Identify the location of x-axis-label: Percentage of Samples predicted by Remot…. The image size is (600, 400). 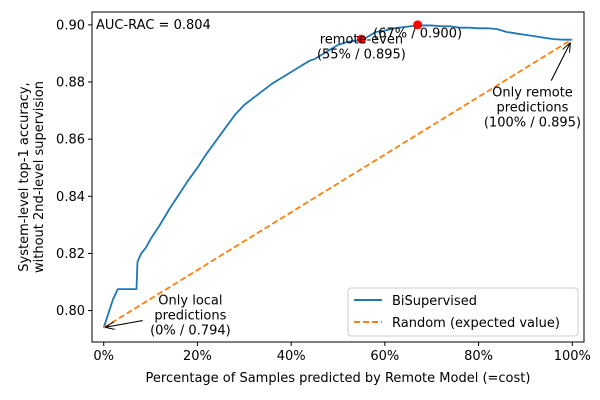
(338, 378).